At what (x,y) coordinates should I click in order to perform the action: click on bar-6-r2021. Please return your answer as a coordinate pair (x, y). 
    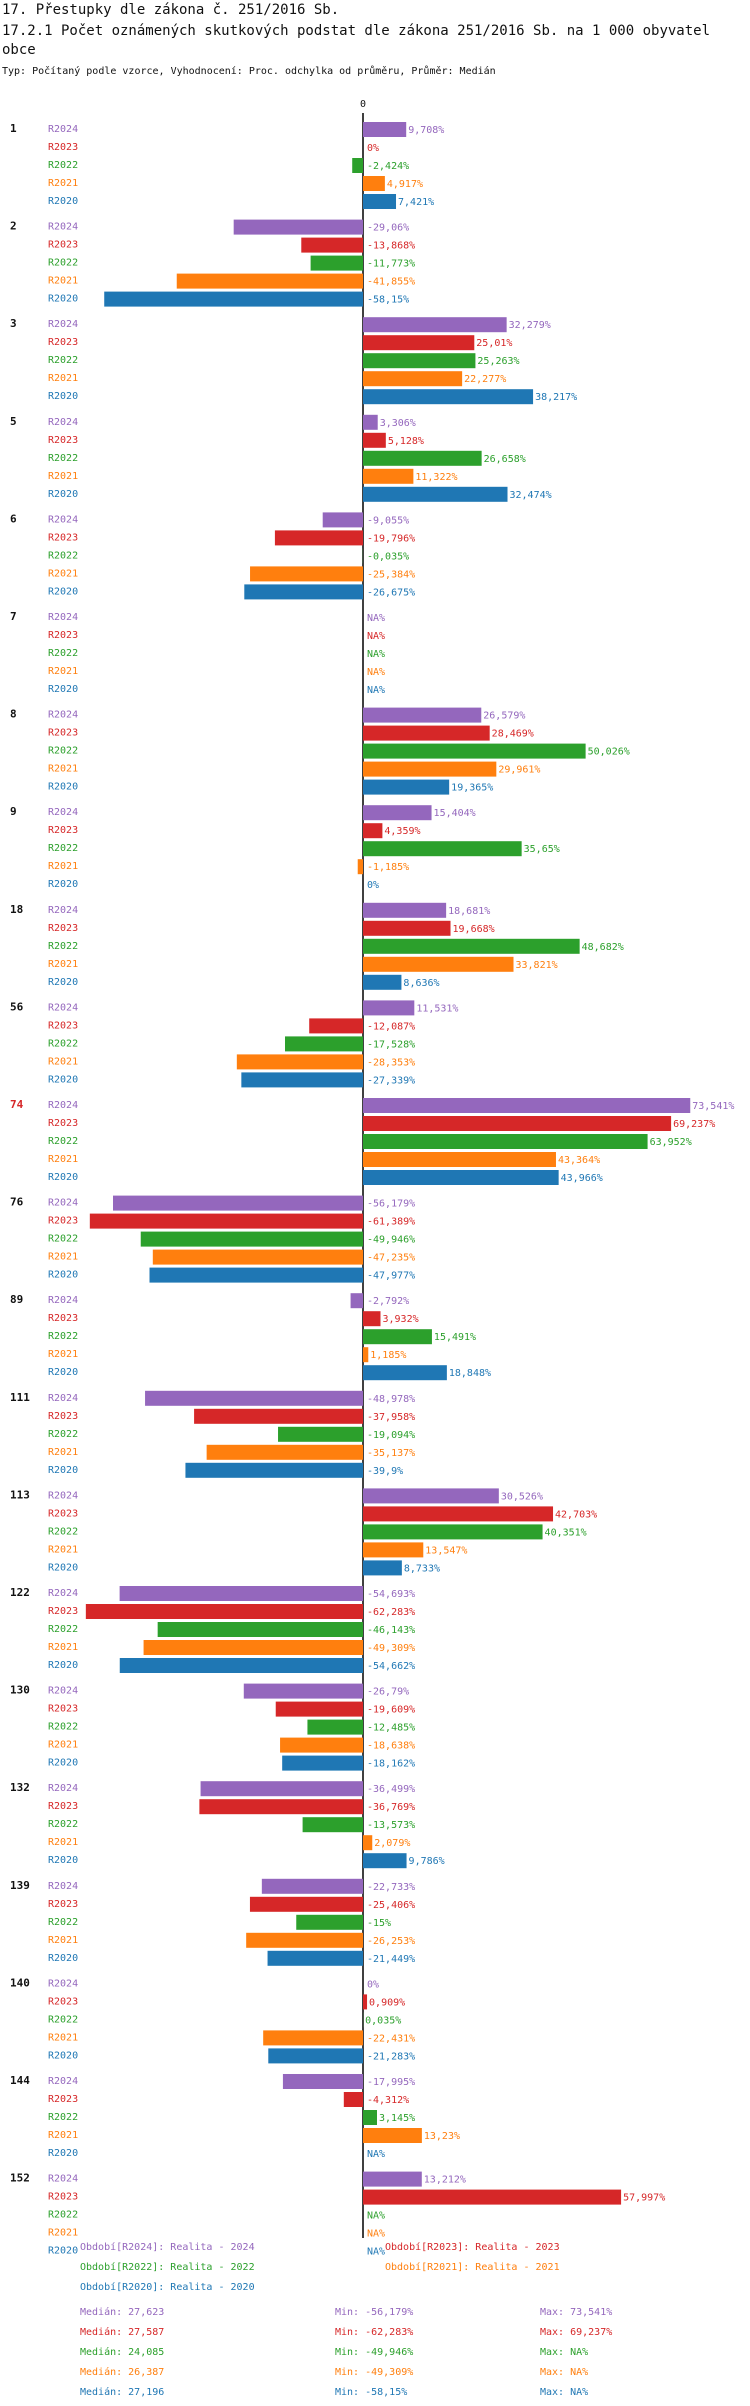
    Looking at the image, I should click on (306, 574).